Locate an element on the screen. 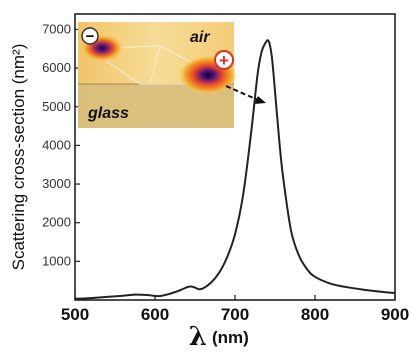 The width and height of the screenshot is (411, 363). x-tick-label: 900 is located at coordinates (395, 314).